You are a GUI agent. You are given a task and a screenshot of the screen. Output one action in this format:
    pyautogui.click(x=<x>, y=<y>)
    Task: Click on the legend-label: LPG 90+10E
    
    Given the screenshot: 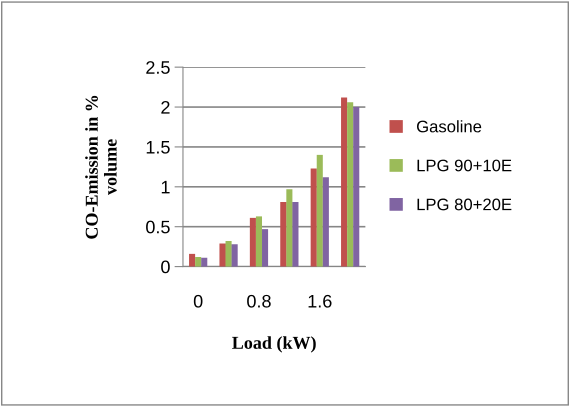 What is the action you would take?
    pyautogui.click(x=465, y=166)
    